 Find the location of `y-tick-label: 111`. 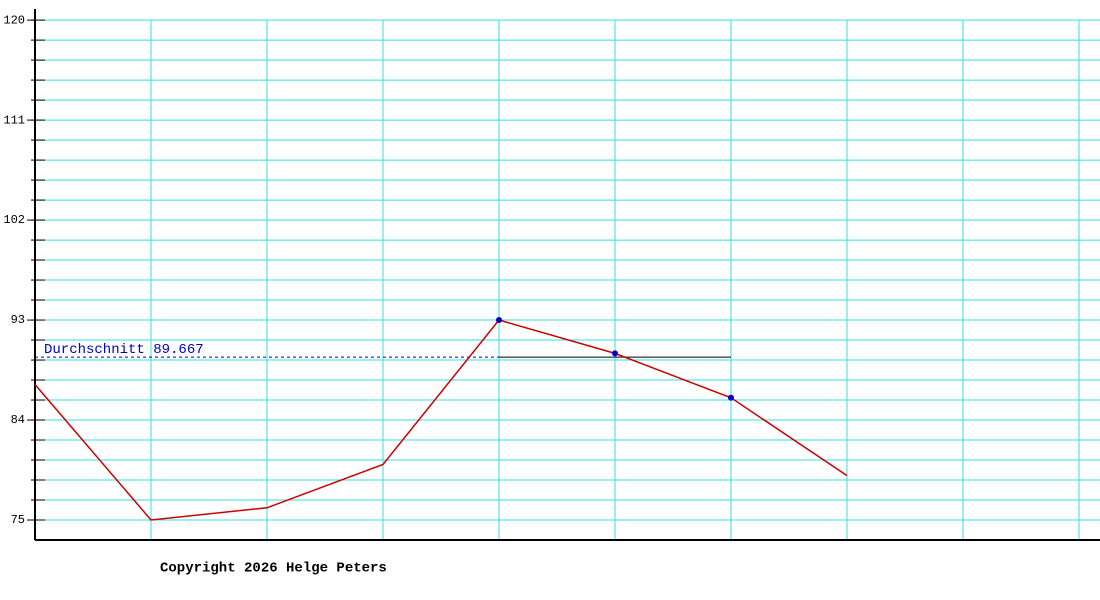

y-tick-label: 111 is located at coordinates (14, 120).